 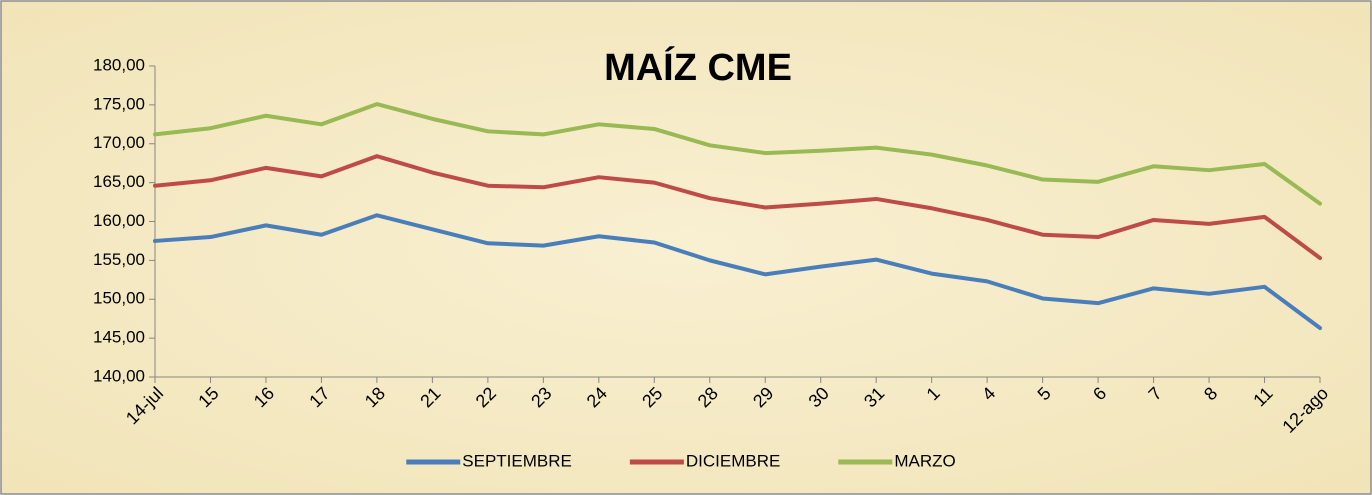 What do you see at coordinates (119, 375) in the screenshot?
I see `y-tick-label: 140,00` at bounding box center [119, 375].